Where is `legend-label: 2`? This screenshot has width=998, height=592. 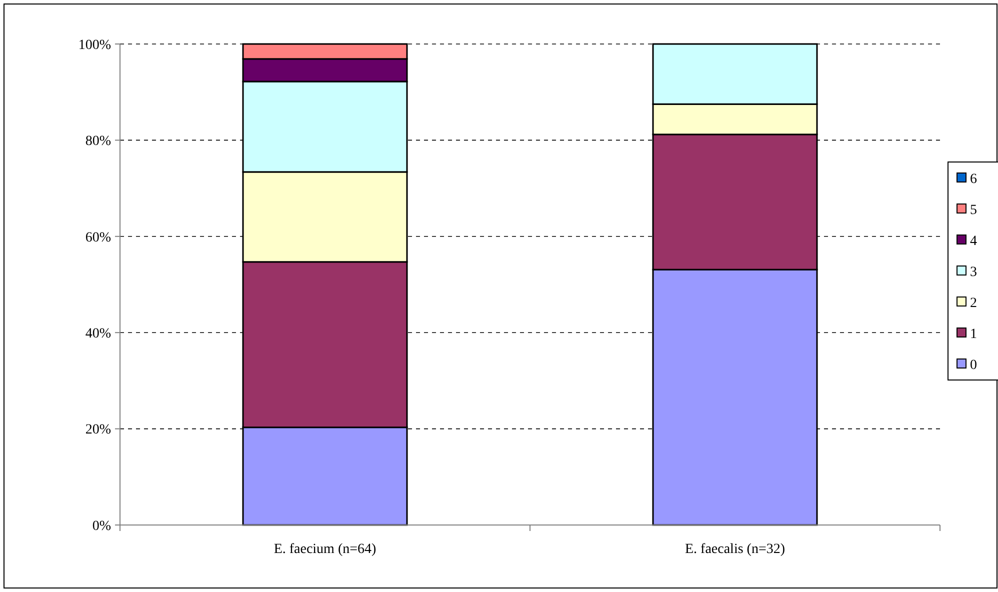
legend-label: 2 is located at coordinates (973, 303).